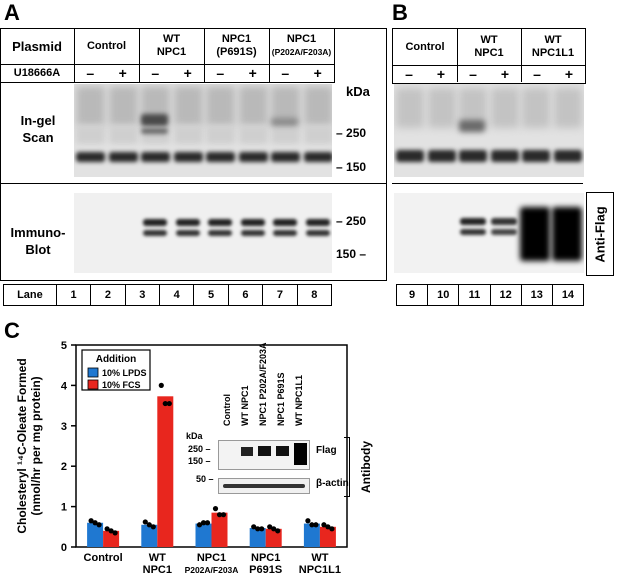 This screenshot has width=617, height=574. I want to click on lane-number: 10, so click(444, 295).